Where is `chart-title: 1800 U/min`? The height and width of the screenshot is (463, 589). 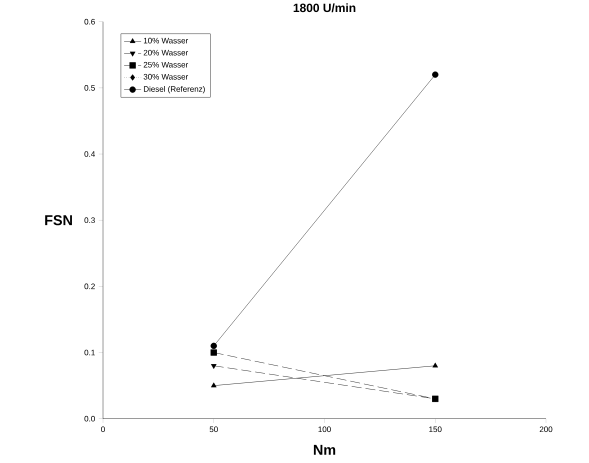 chart-title: 1800 U/min is located at coordinates (325, 7).